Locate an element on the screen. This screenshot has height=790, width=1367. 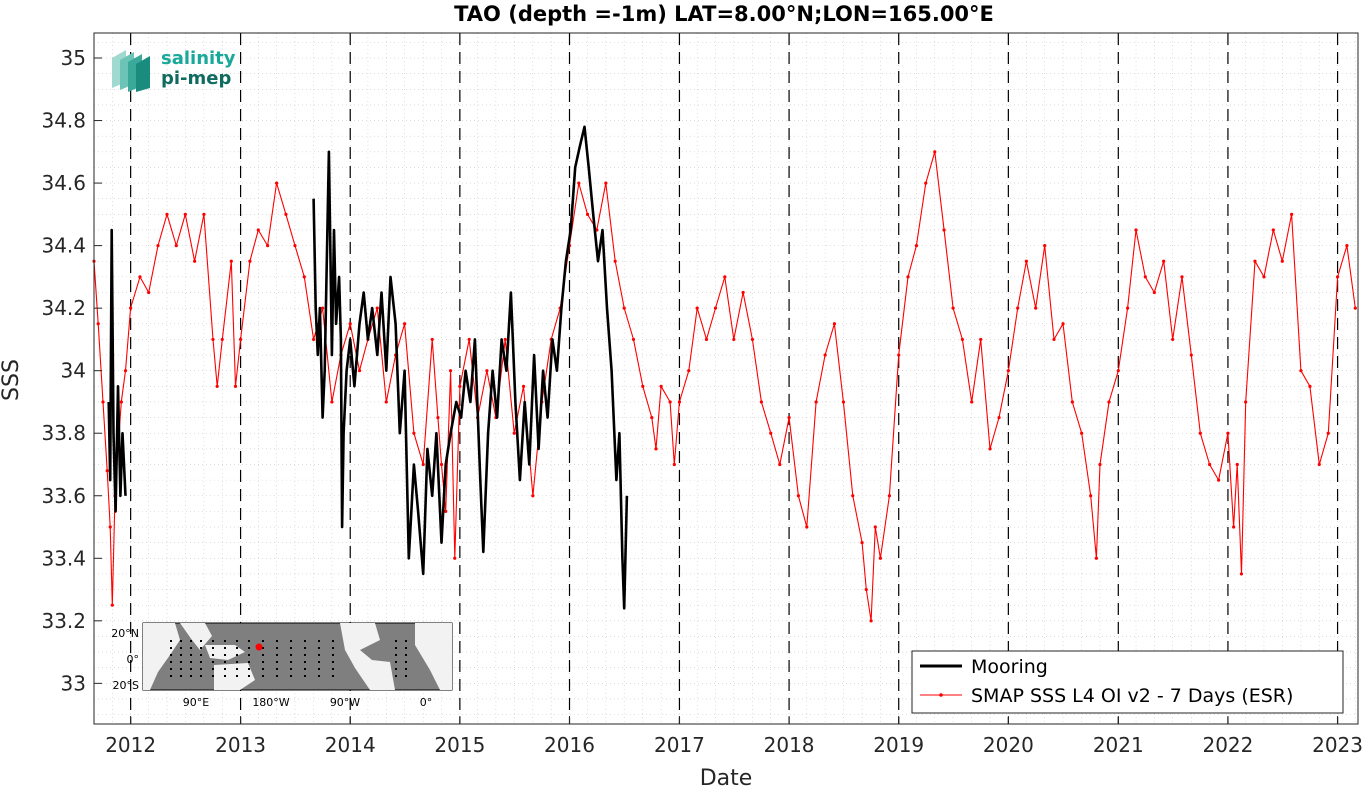
chart-title: TAO (depth =-1m) LAT=8.00°N;LON=165.00°E is located at coordinates (724, 14).